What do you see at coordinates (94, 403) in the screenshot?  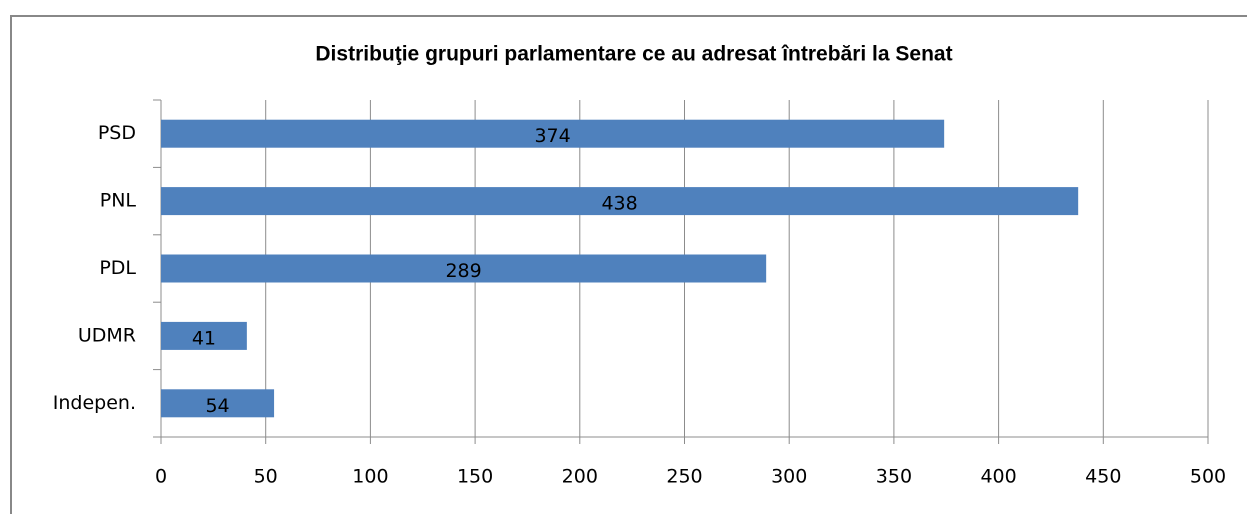 I see `y-tick-label: Indepen.` at bounding box center [94, 403].